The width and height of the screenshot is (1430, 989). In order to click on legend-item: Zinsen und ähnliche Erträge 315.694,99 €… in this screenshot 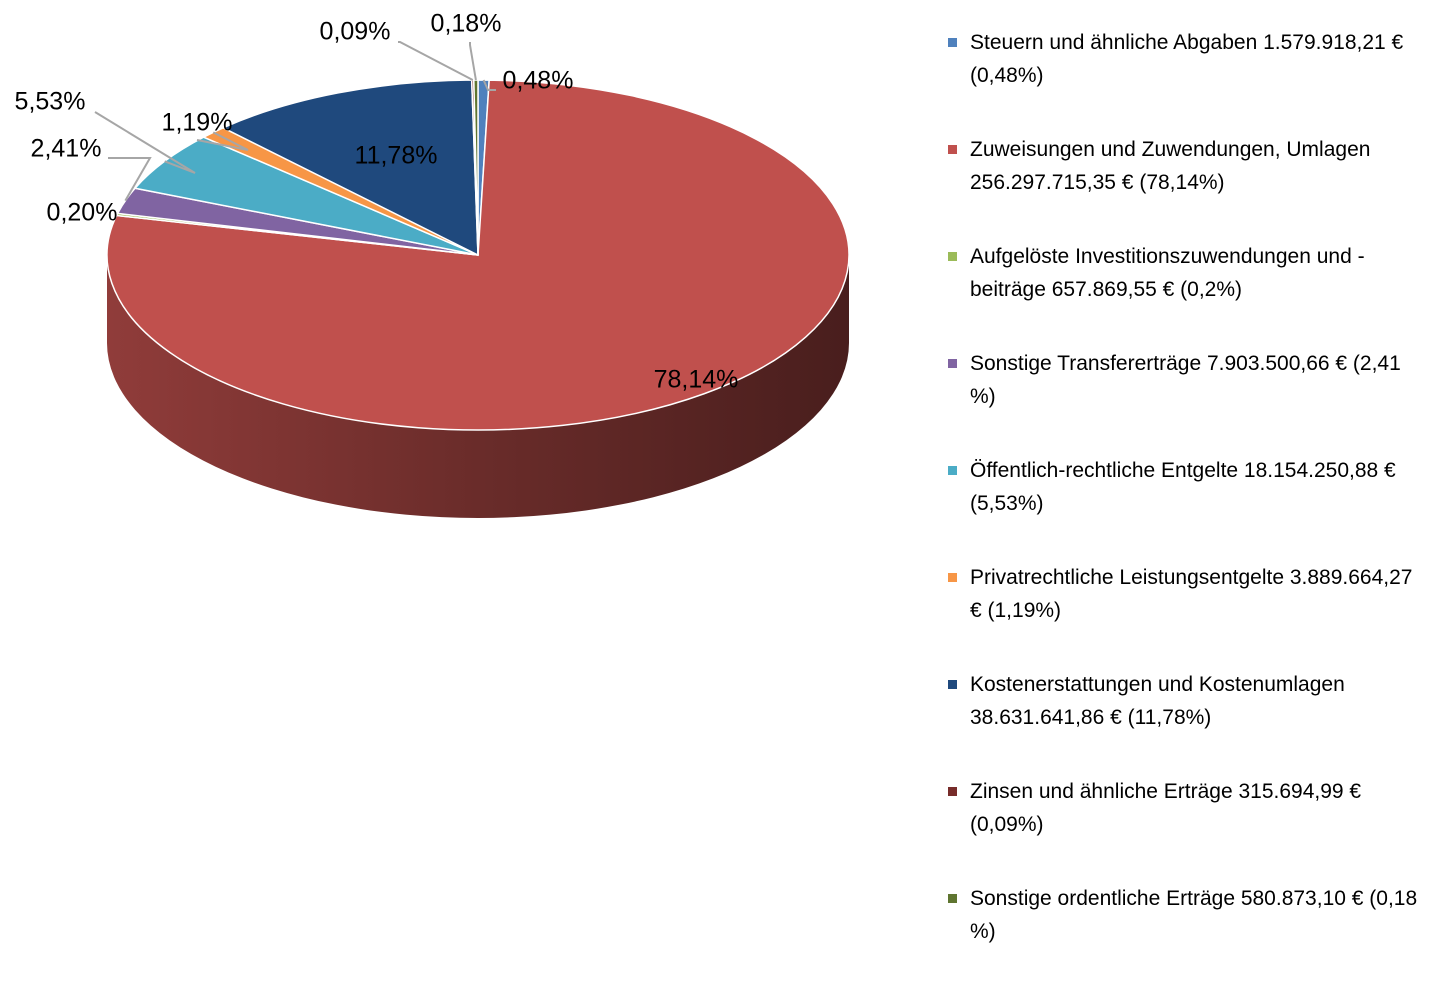, I will do `click(1187, 828)`.